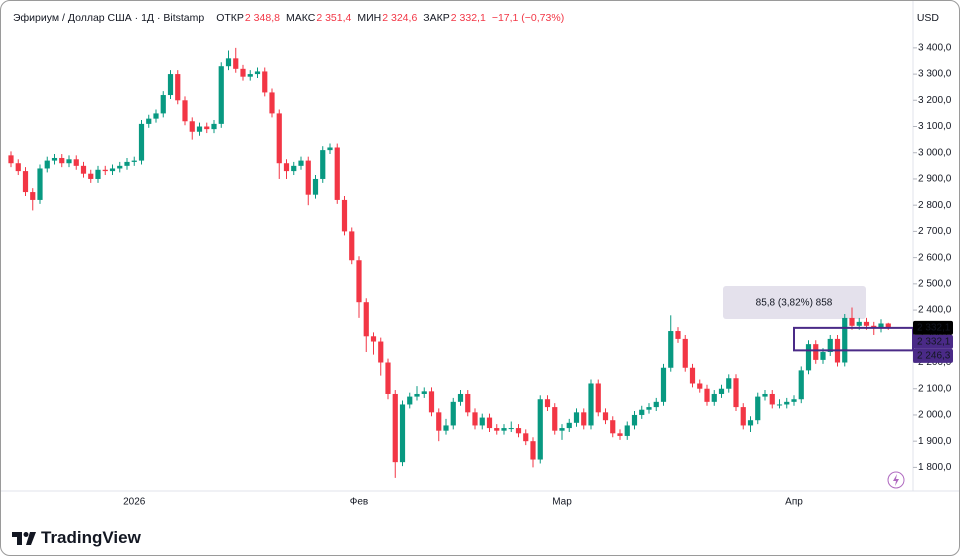 The width and height of the screenshot is (960, 556). Describe the element at coordinates (262, 18) in the screenshot. I see `ohlc-value: 2 348,8` at that location.